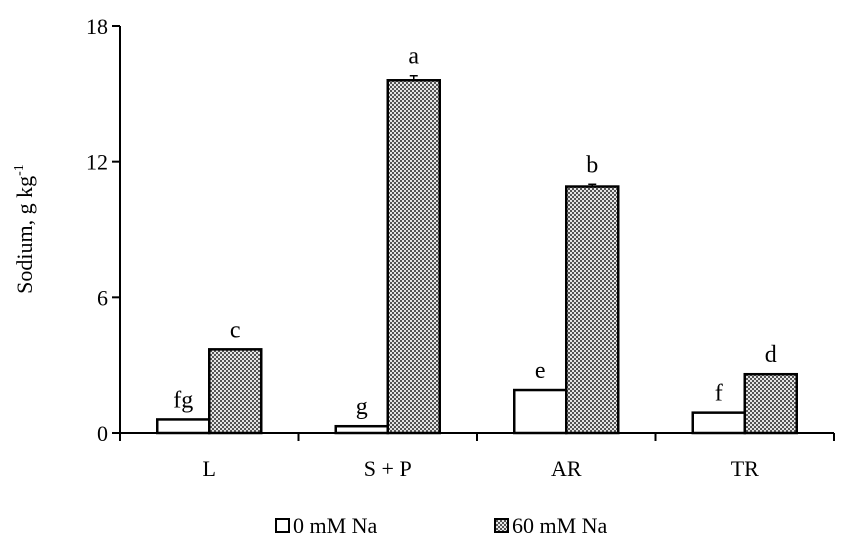 This screenshot has height=556, width=850. I want to click on significance-letter: e, so click(540, 371).